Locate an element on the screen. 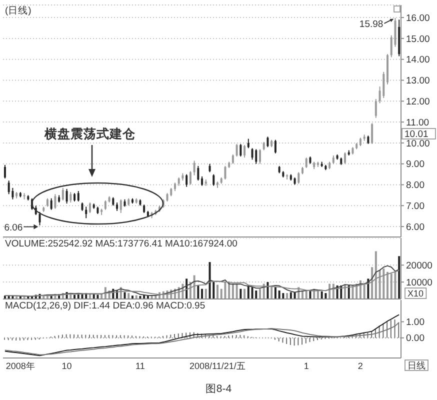 Image resolution: width=437 pixels, height=400 pixels. y-tick-label: 16.00 is located at coordinates (418, 18).